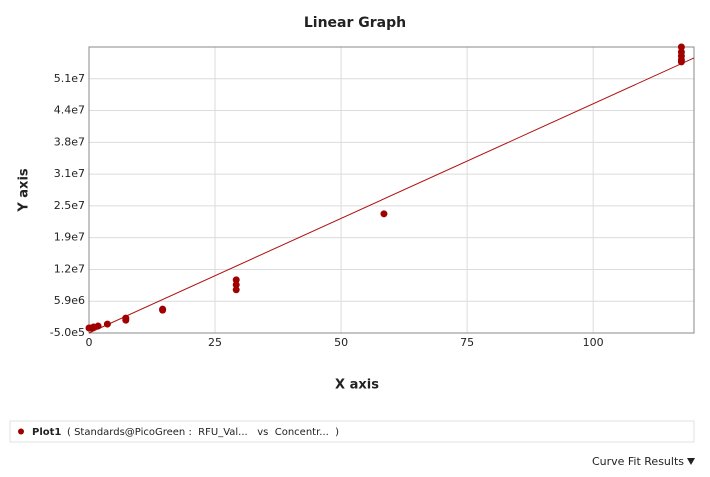 The width and height of the screenshot is (710, 477). Describe the element at coordinates (67, 332) in the screenshot. I see `y-tick-label: -5.0e5` at that location.